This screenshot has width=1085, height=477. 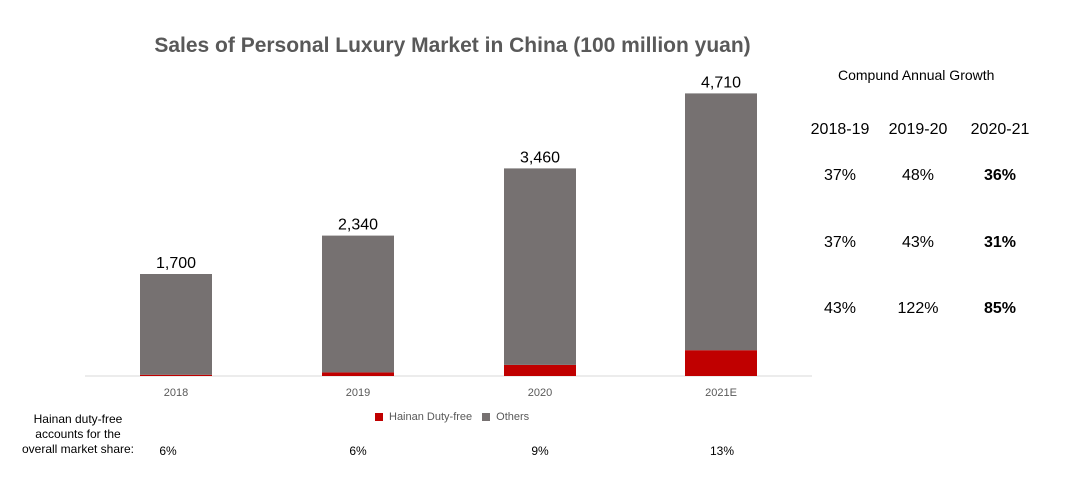 What do you see at coordinates (1000, 242) in the screenshot?
I see `cagr-row2-col3: 31%` at bounding box center [1000, 242].